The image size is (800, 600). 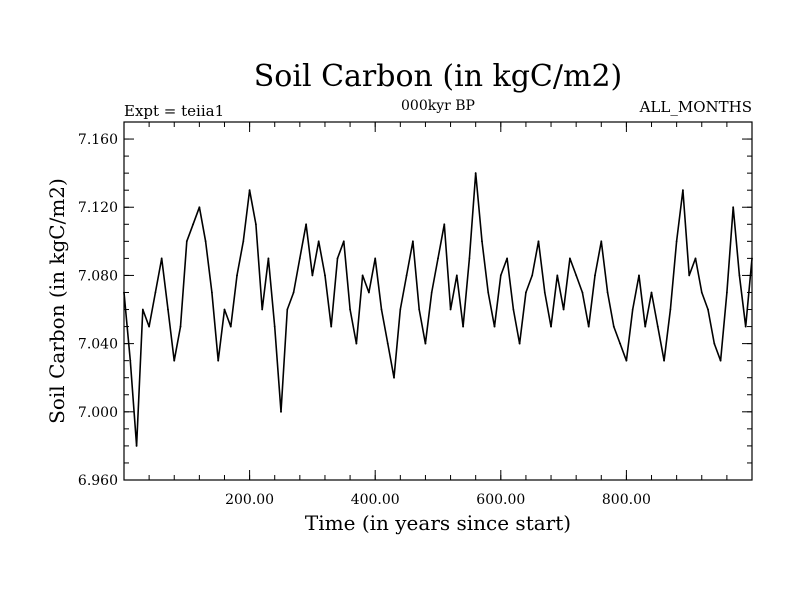 I want to click on x-axis-label: Time (in years since start), so click(x=438, y=523).